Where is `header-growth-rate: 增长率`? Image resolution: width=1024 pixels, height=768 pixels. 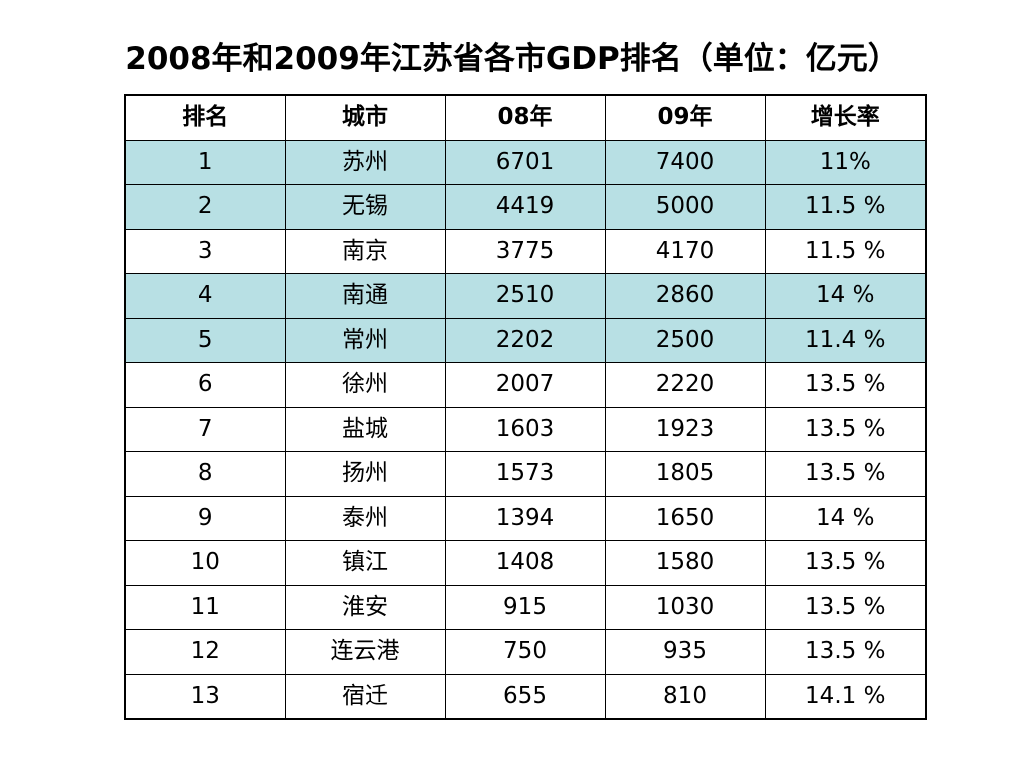 header-growth-rate: 增长率 is located at coordinates (845, 117).